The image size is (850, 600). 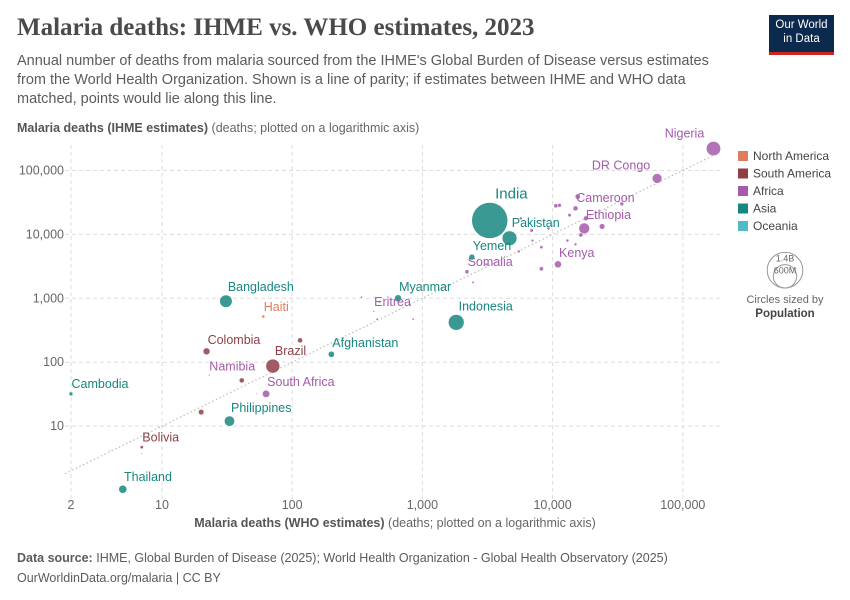 I want to click on logo: Our World in Data, so click(x=801, y=35).